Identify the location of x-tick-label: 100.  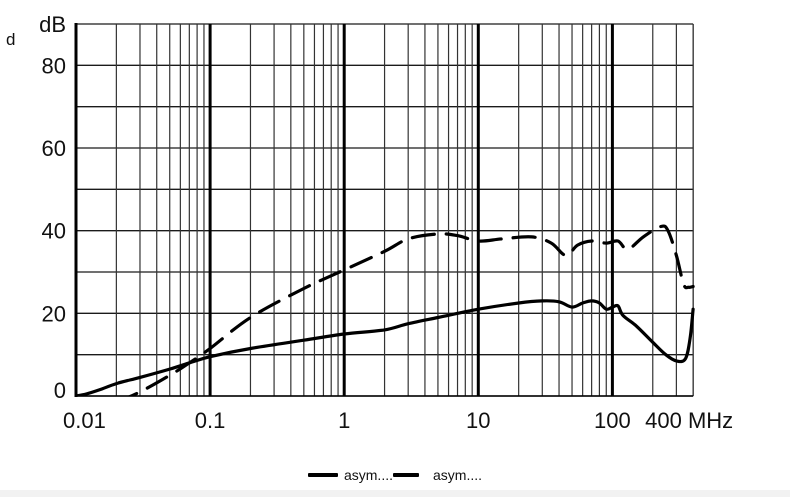
(612, 420).